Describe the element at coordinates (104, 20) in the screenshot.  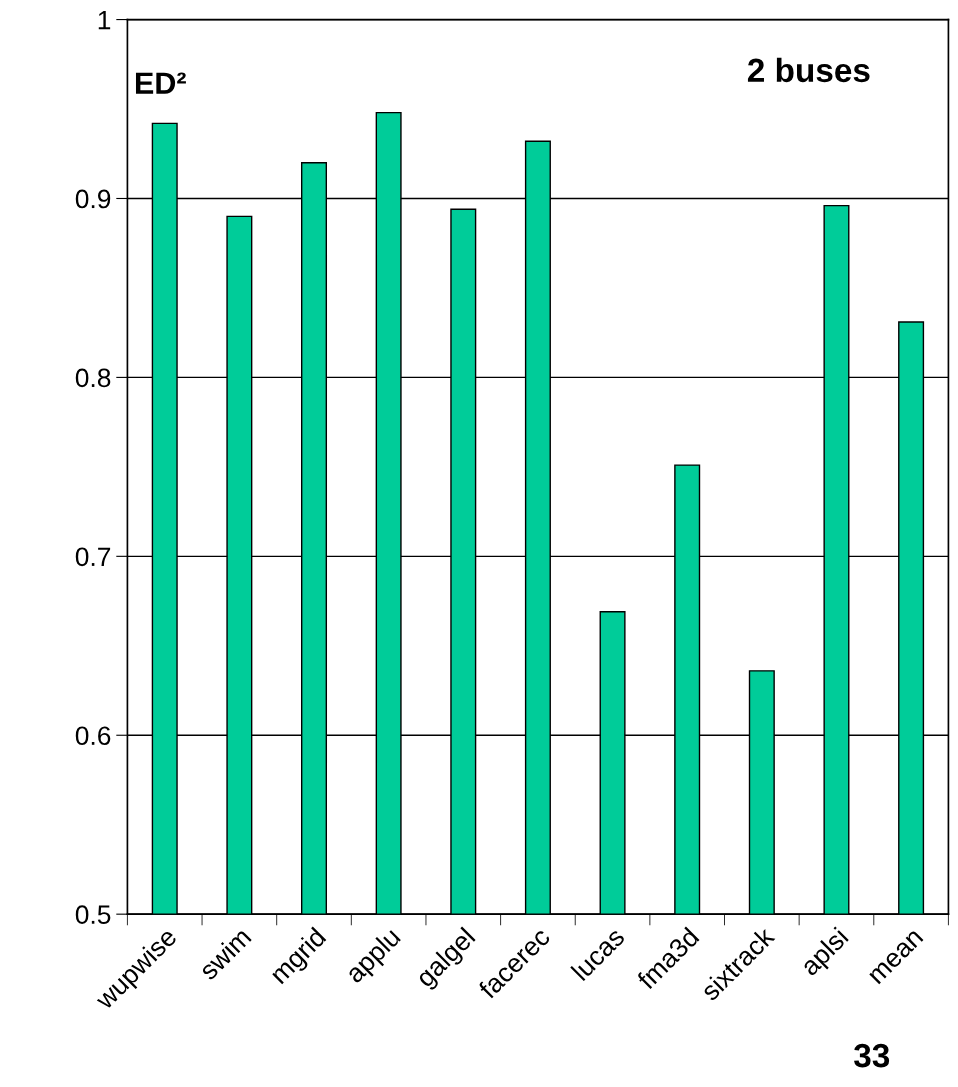
I see `y-tick-label: 1` at that location.